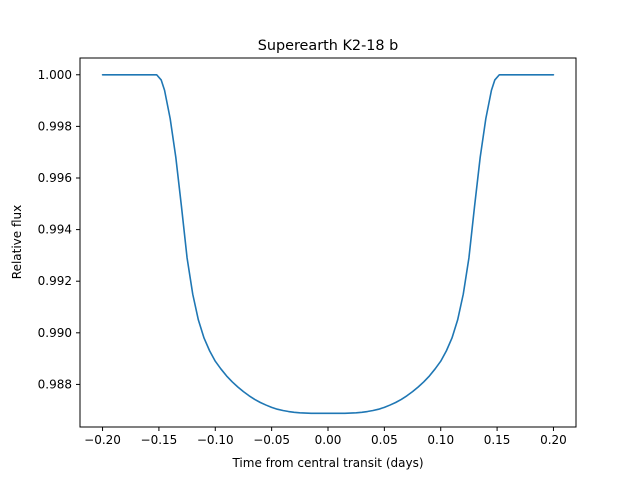 The width and height of the screenshot is (640, 480). I want to click on x-tick-label: 0.20, so click(553, 440).